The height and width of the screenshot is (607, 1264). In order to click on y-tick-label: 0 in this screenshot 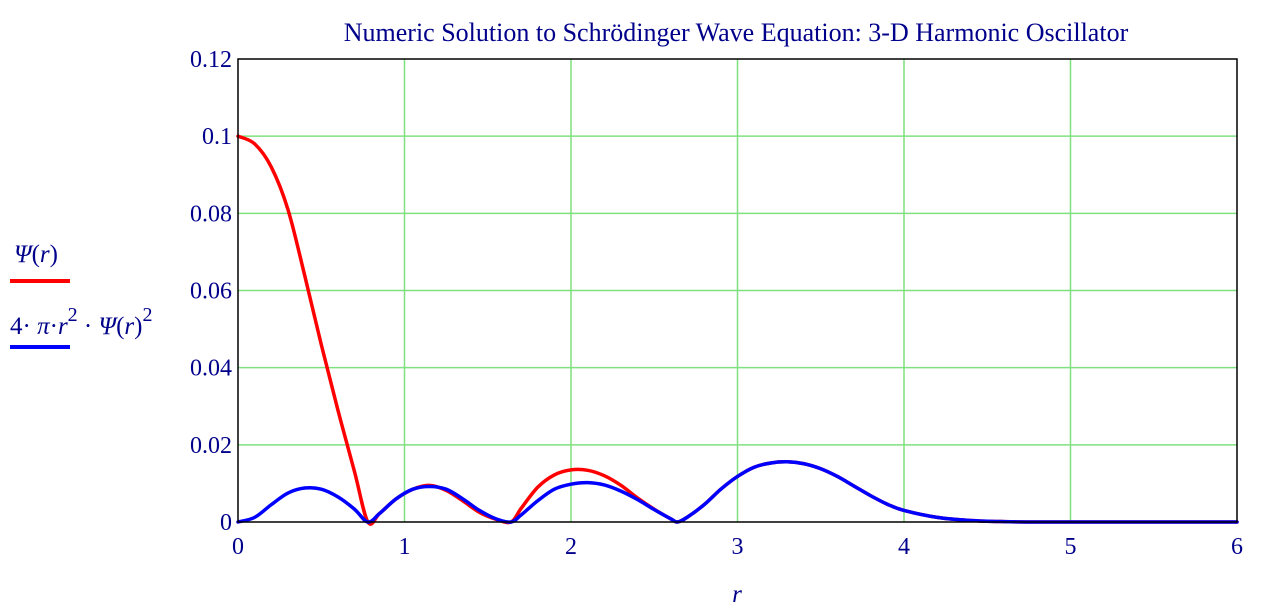, I will do `click(226, 523)`.